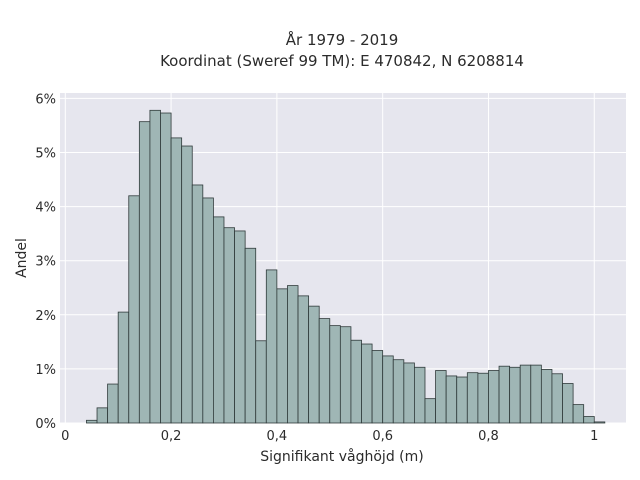 This screenshot has height=480, width=640. I want to click on x-tick-label: 0, so click(65, 436).